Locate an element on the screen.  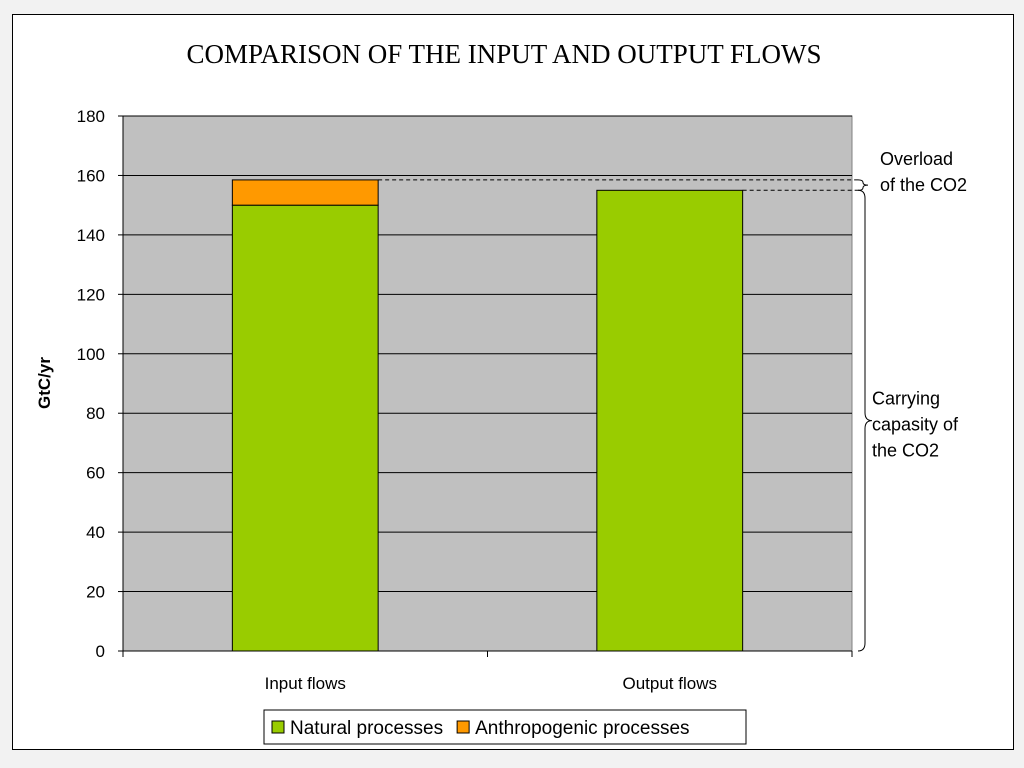
legend-label: Natural processes is located at coordinates (366, 728).